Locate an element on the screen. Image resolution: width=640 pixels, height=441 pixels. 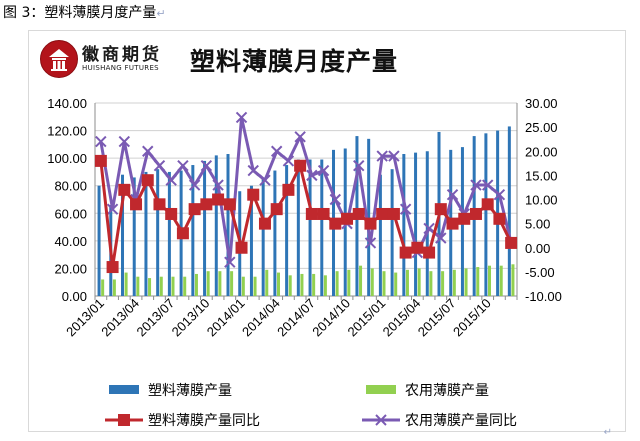
x-tick-label: 2015/04 is located at coordinates (402, 318).